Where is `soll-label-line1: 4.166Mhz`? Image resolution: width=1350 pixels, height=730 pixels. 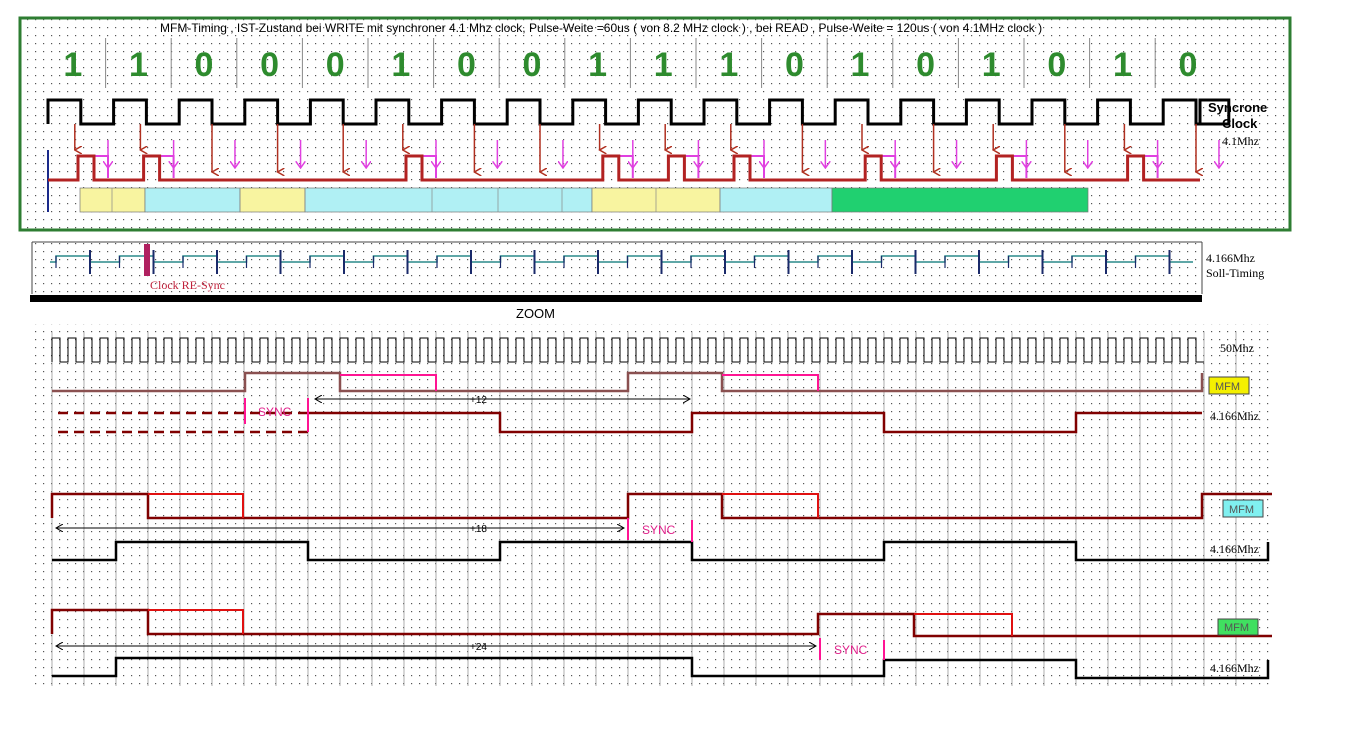 soll-label-line1: 4.166Mhz is located at coordinates (1230, 258).